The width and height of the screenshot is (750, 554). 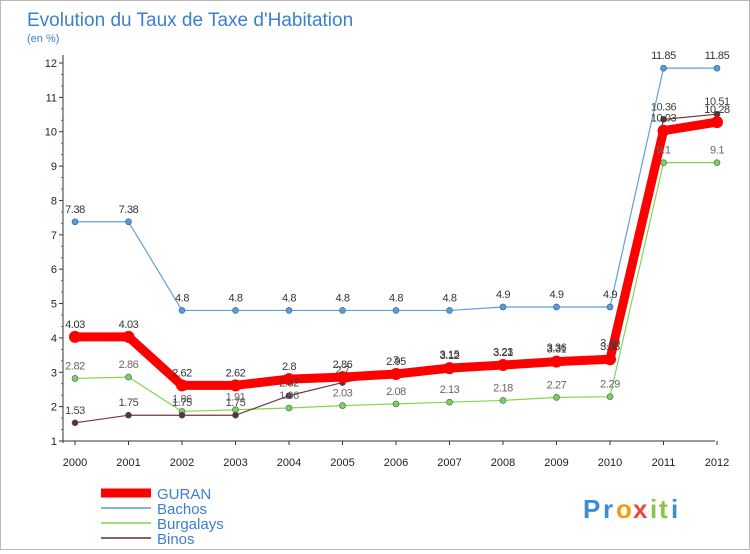 What do you see at coordinates (664, 463) in the screenshot?
I see `x-tick-label: 2011` at bounding box center [664, 463].